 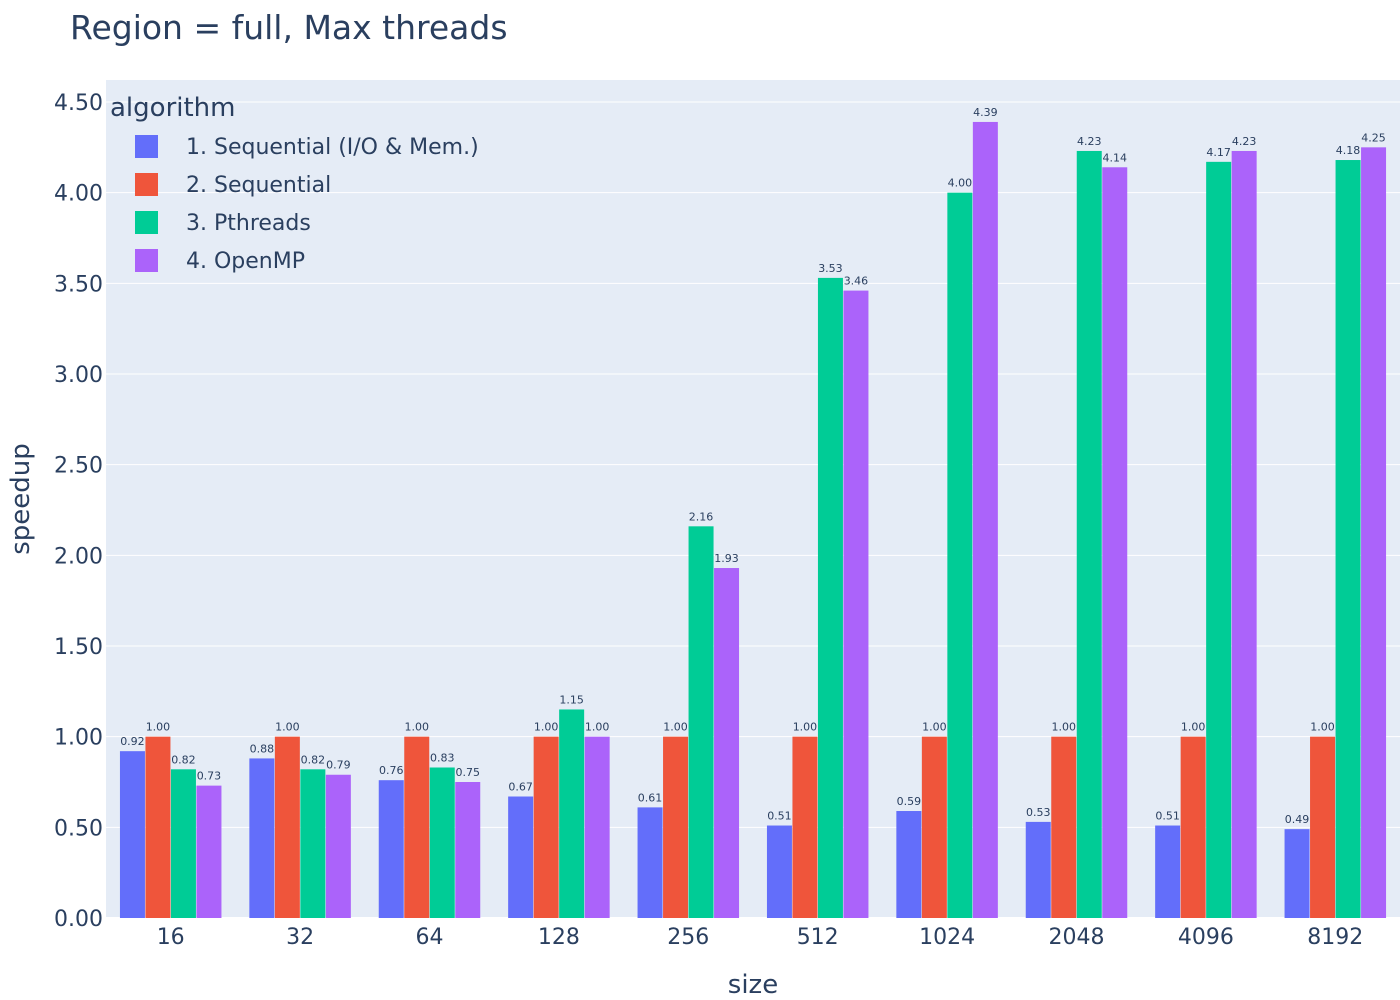 What do you see at coordinates (468, 772) in the screenshot?
I see `bar-value-label: 0.75` at bounding box center [468, 772].